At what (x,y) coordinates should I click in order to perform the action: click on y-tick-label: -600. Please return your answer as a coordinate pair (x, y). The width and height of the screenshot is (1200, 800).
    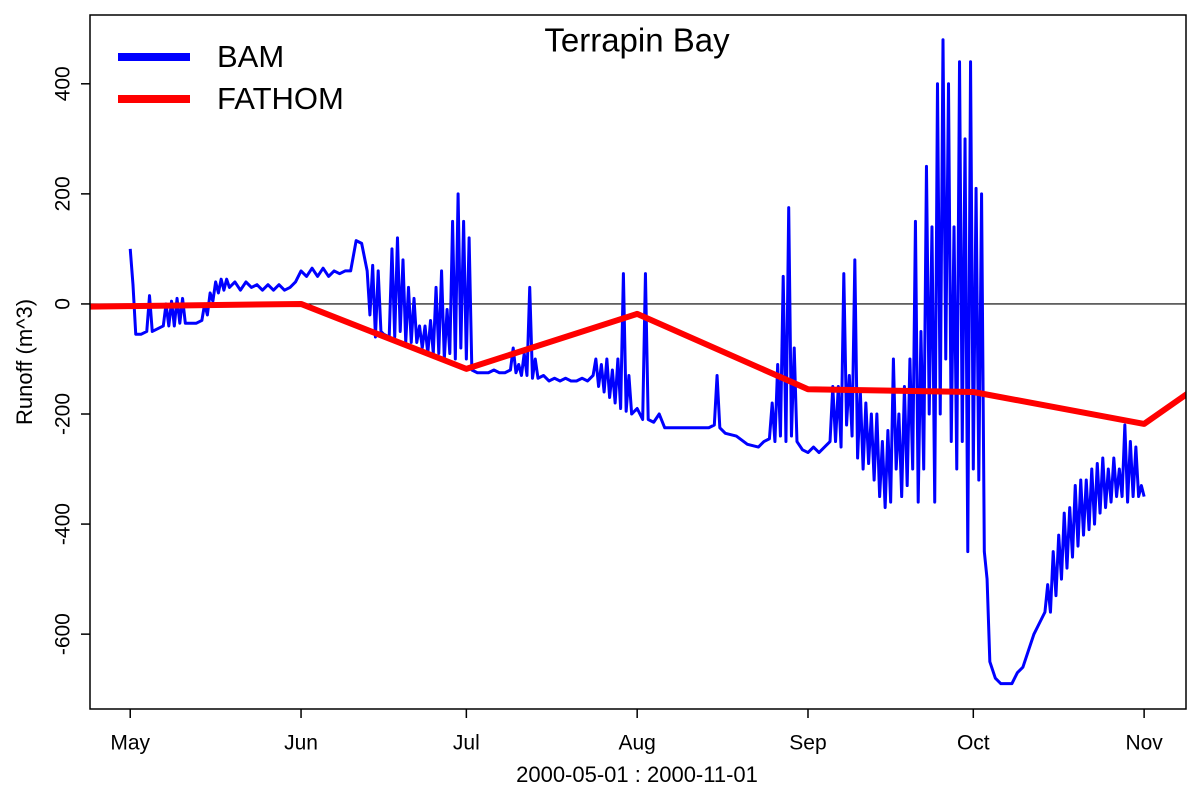
    Looking at the image, I should click on (63, 634).